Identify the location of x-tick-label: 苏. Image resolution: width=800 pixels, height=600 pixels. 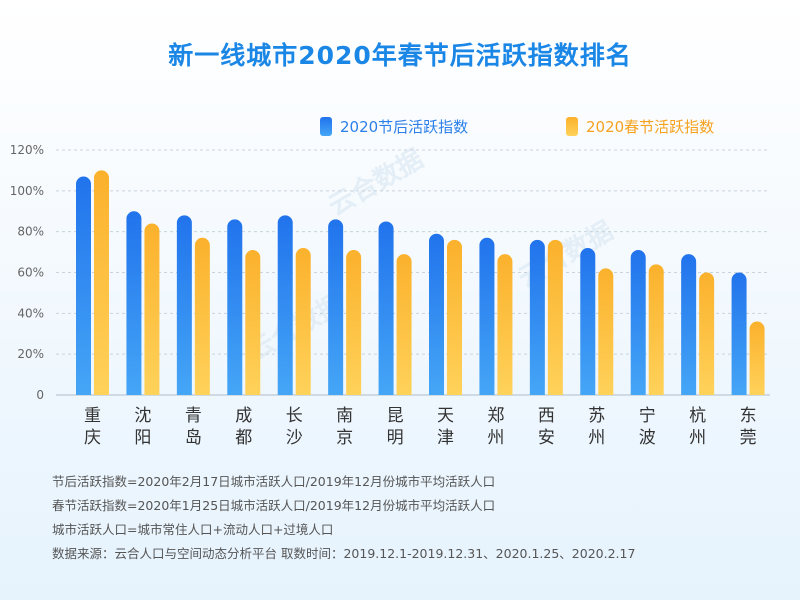
(596, 416).